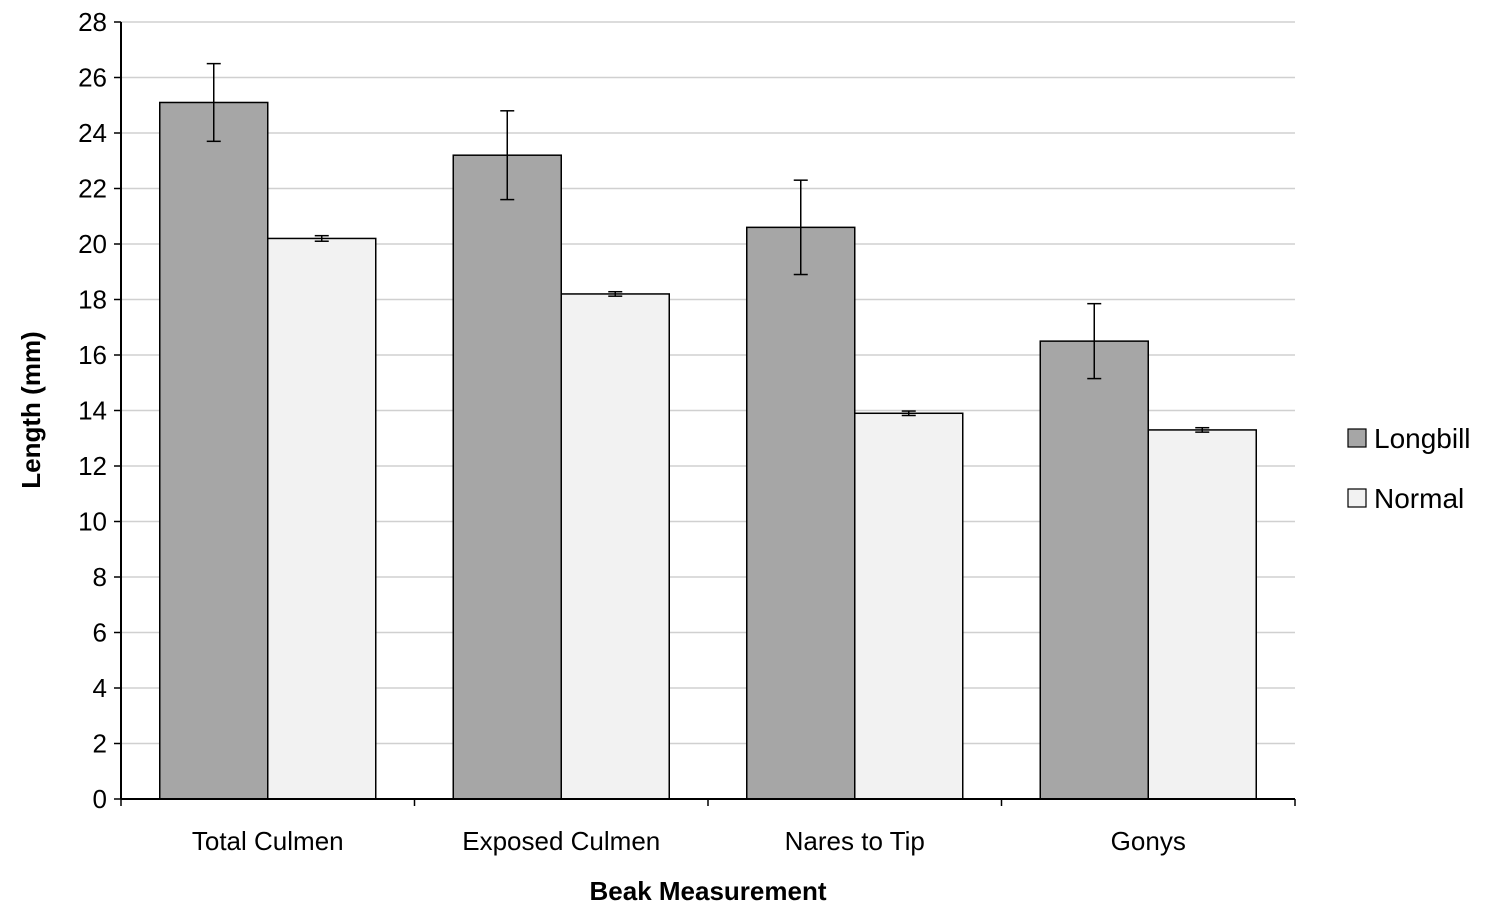  I want to click on legend-label-normal: Normal, so click(1419, 498).